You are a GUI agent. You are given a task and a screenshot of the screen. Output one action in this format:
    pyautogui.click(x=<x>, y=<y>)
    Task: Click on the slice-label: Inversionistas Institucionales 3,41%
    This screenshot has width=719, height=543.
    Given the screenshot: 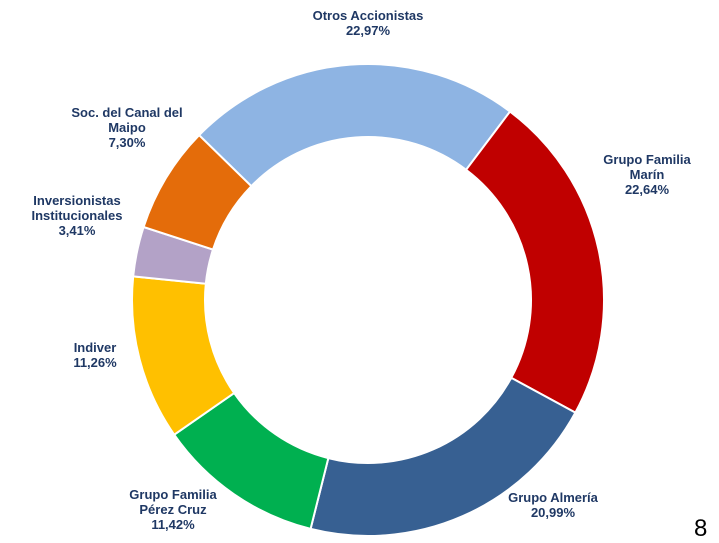 What is the action you would take?
    pyautogui.click(x=77, y=215)
    